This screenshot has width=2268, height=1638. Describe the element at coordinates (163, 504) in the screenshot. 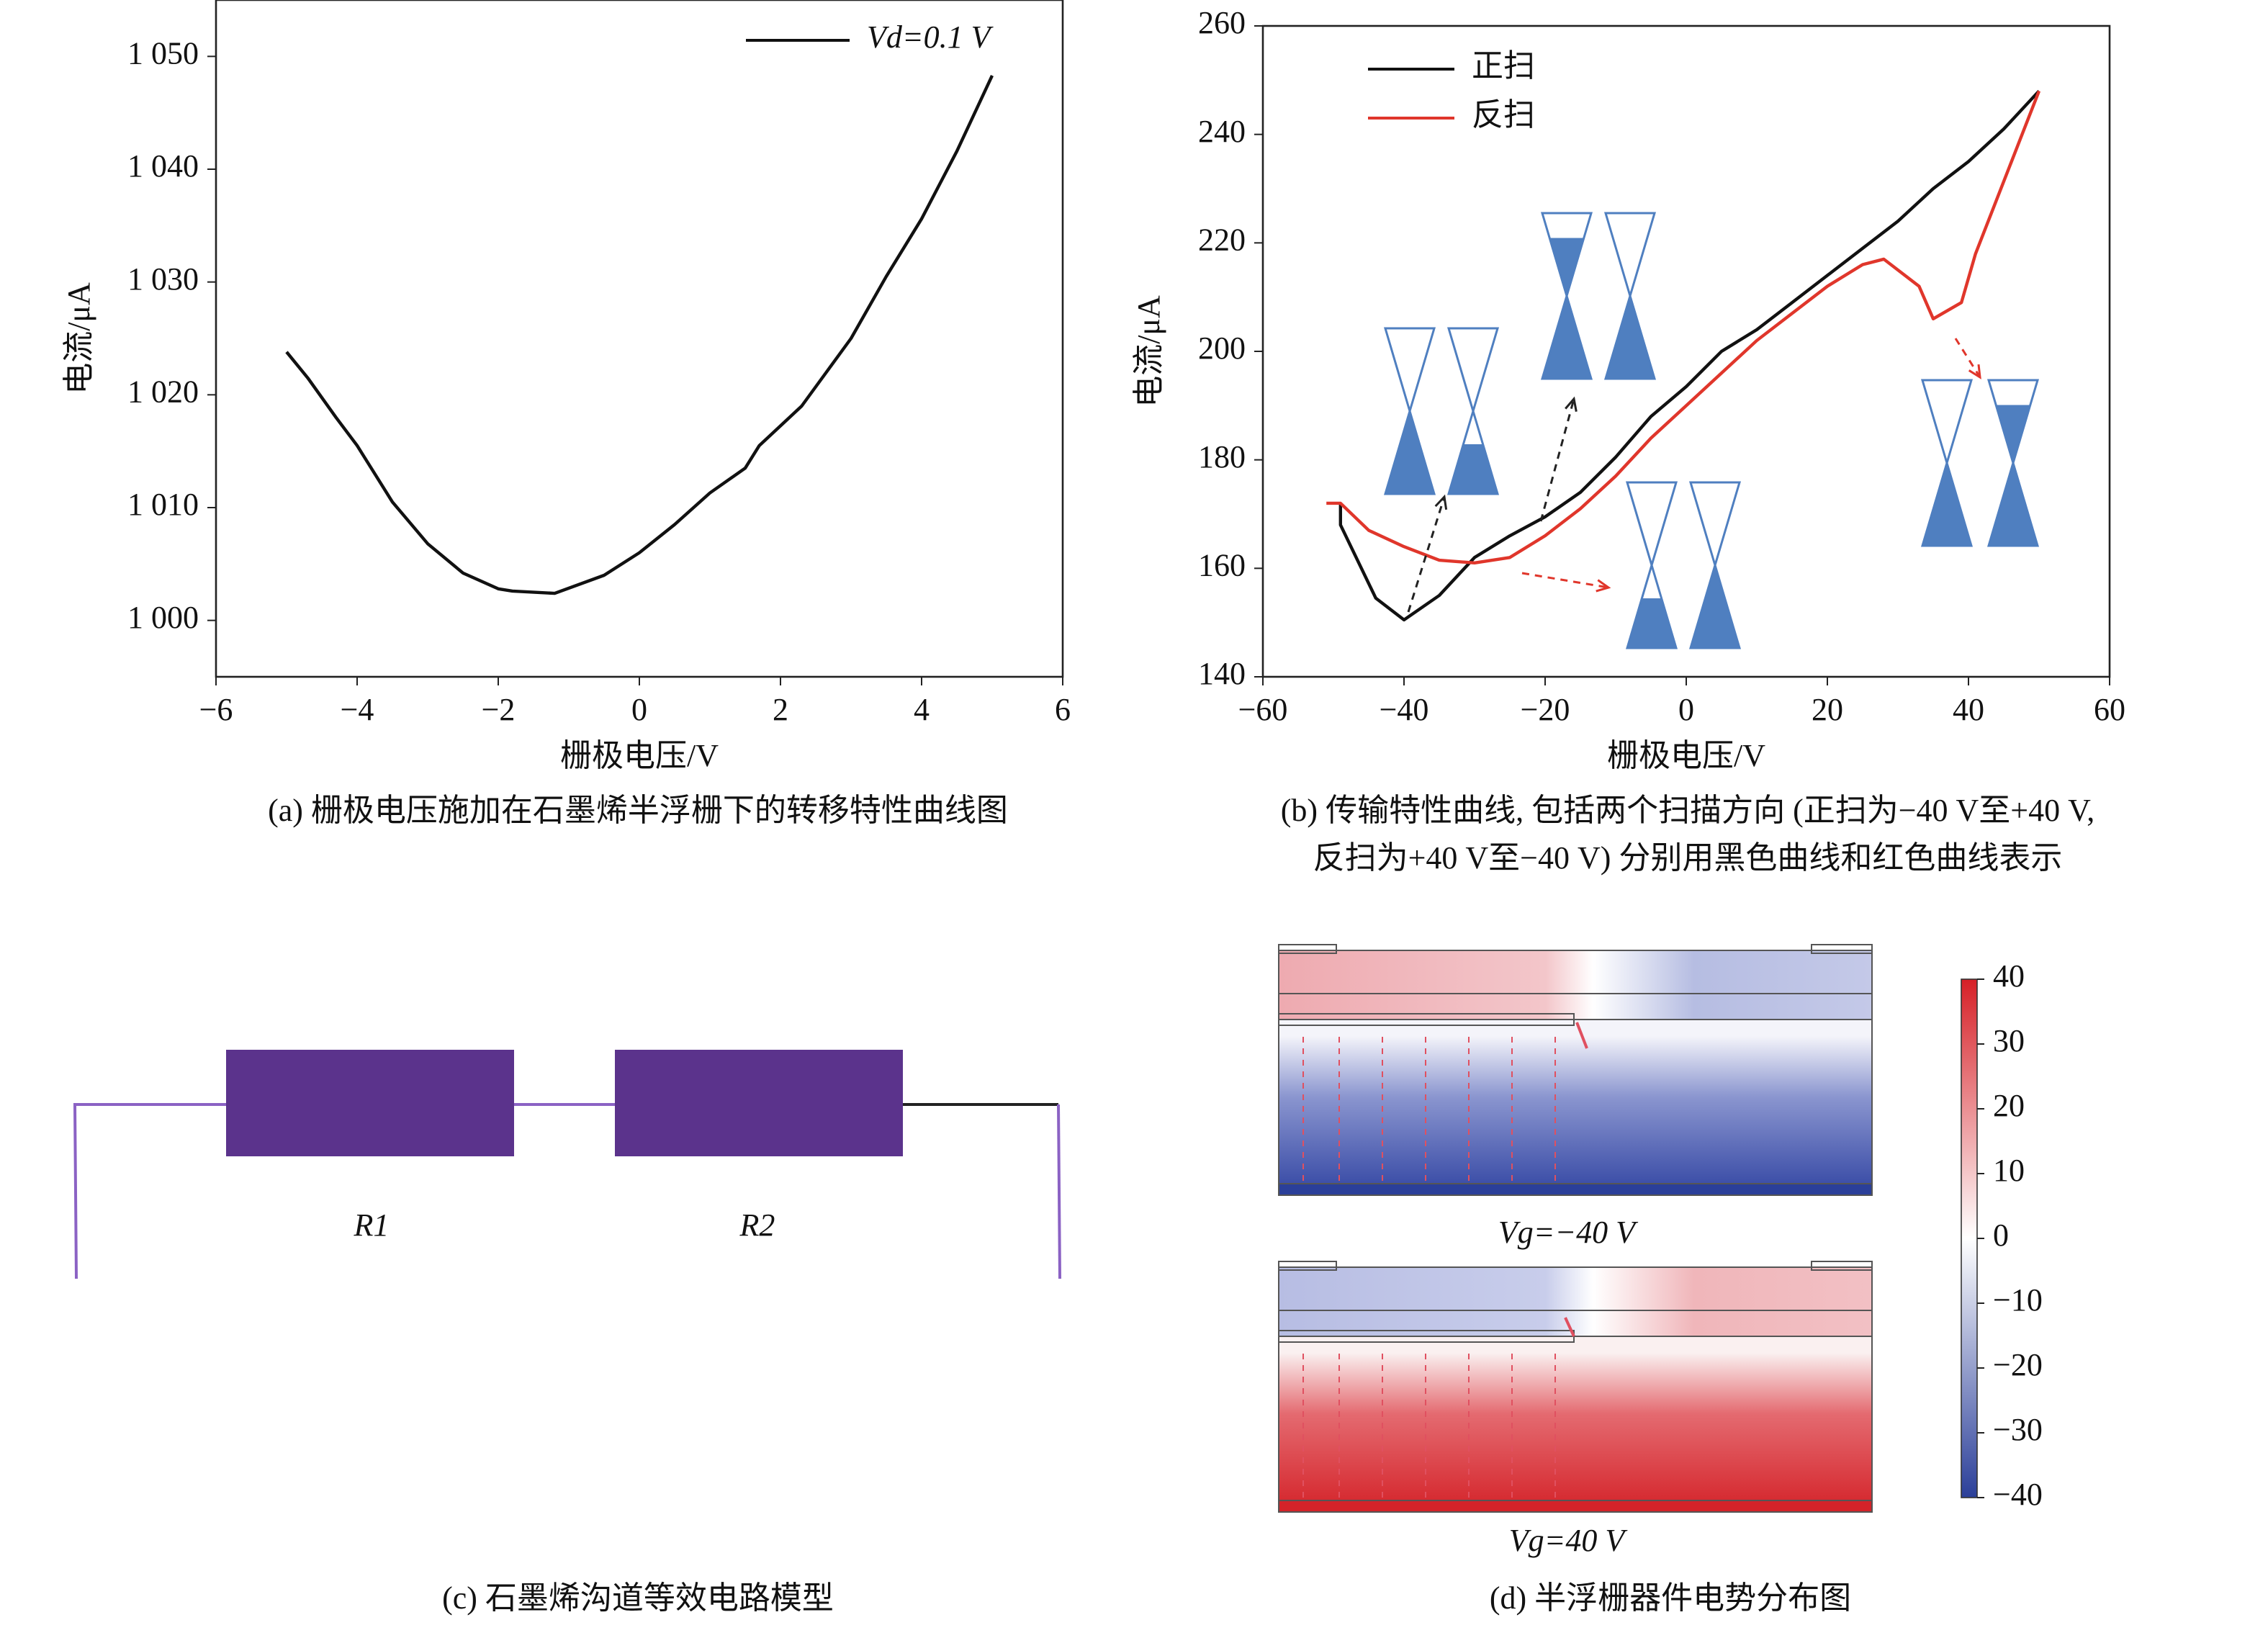

I see `y-tick-label: 1 010` at that location.